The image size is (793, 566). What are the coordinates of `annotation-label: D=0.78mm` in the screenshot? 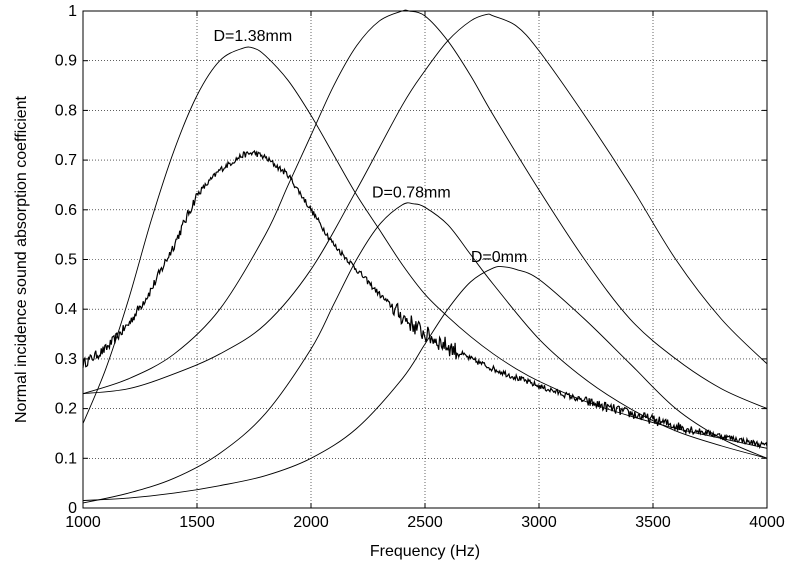 It's located at (411, 192).